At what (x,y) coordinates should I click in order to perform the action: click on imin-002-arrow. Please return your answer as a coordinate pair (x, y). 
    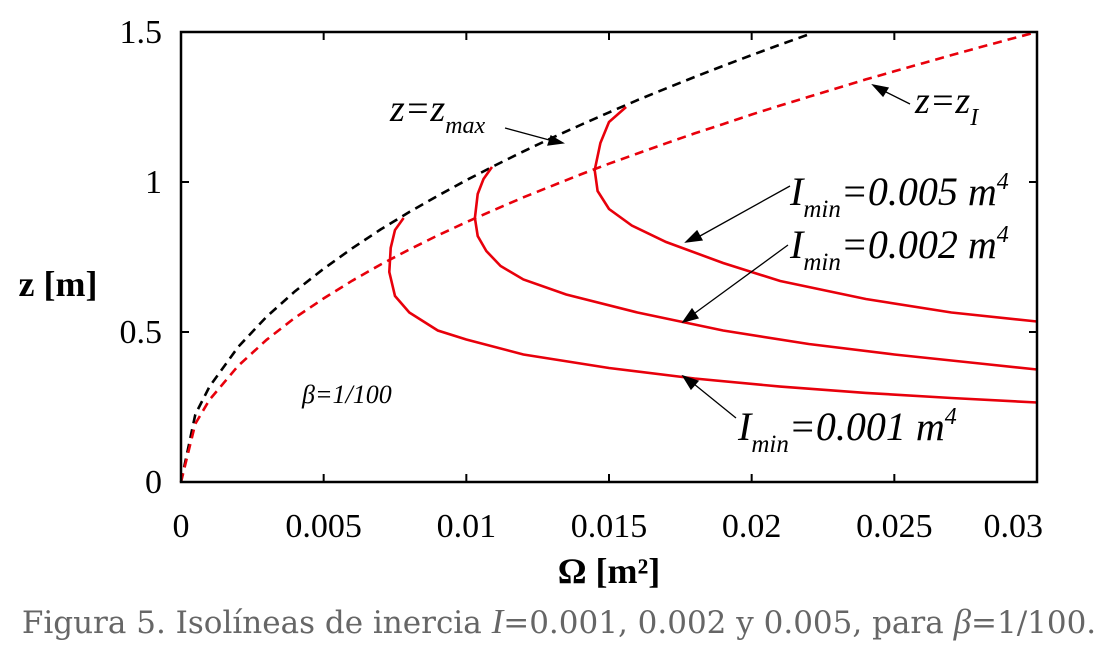
    Looking at the image, I should click on (741, 279).